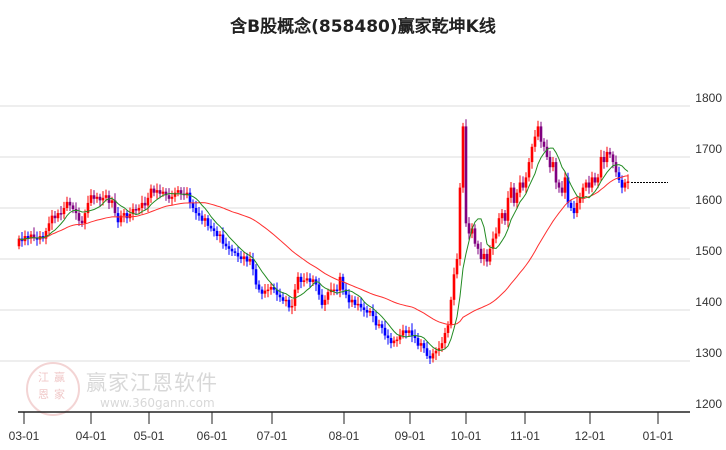  What do you see at coordinates (708, 200) in the screenshot?
I see `y-tick-label: 1600` at bounding box center [708, 200].